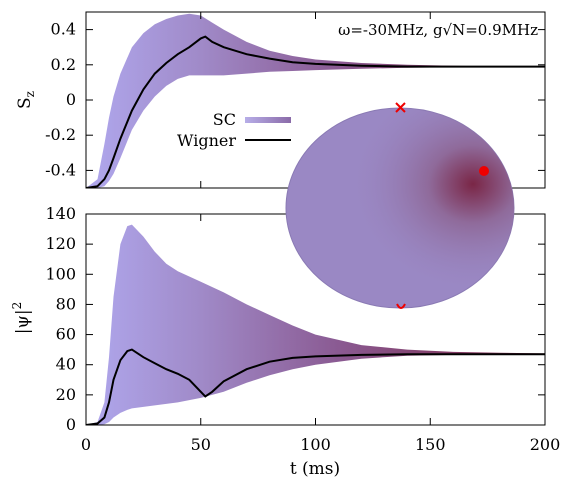 Image resolution: width=563 pixels, height=481 pixels. What do you see at coordinates (430, 444) in the screenshot?
I see `x-tick-label: 150` at bounding box center [430, 444].